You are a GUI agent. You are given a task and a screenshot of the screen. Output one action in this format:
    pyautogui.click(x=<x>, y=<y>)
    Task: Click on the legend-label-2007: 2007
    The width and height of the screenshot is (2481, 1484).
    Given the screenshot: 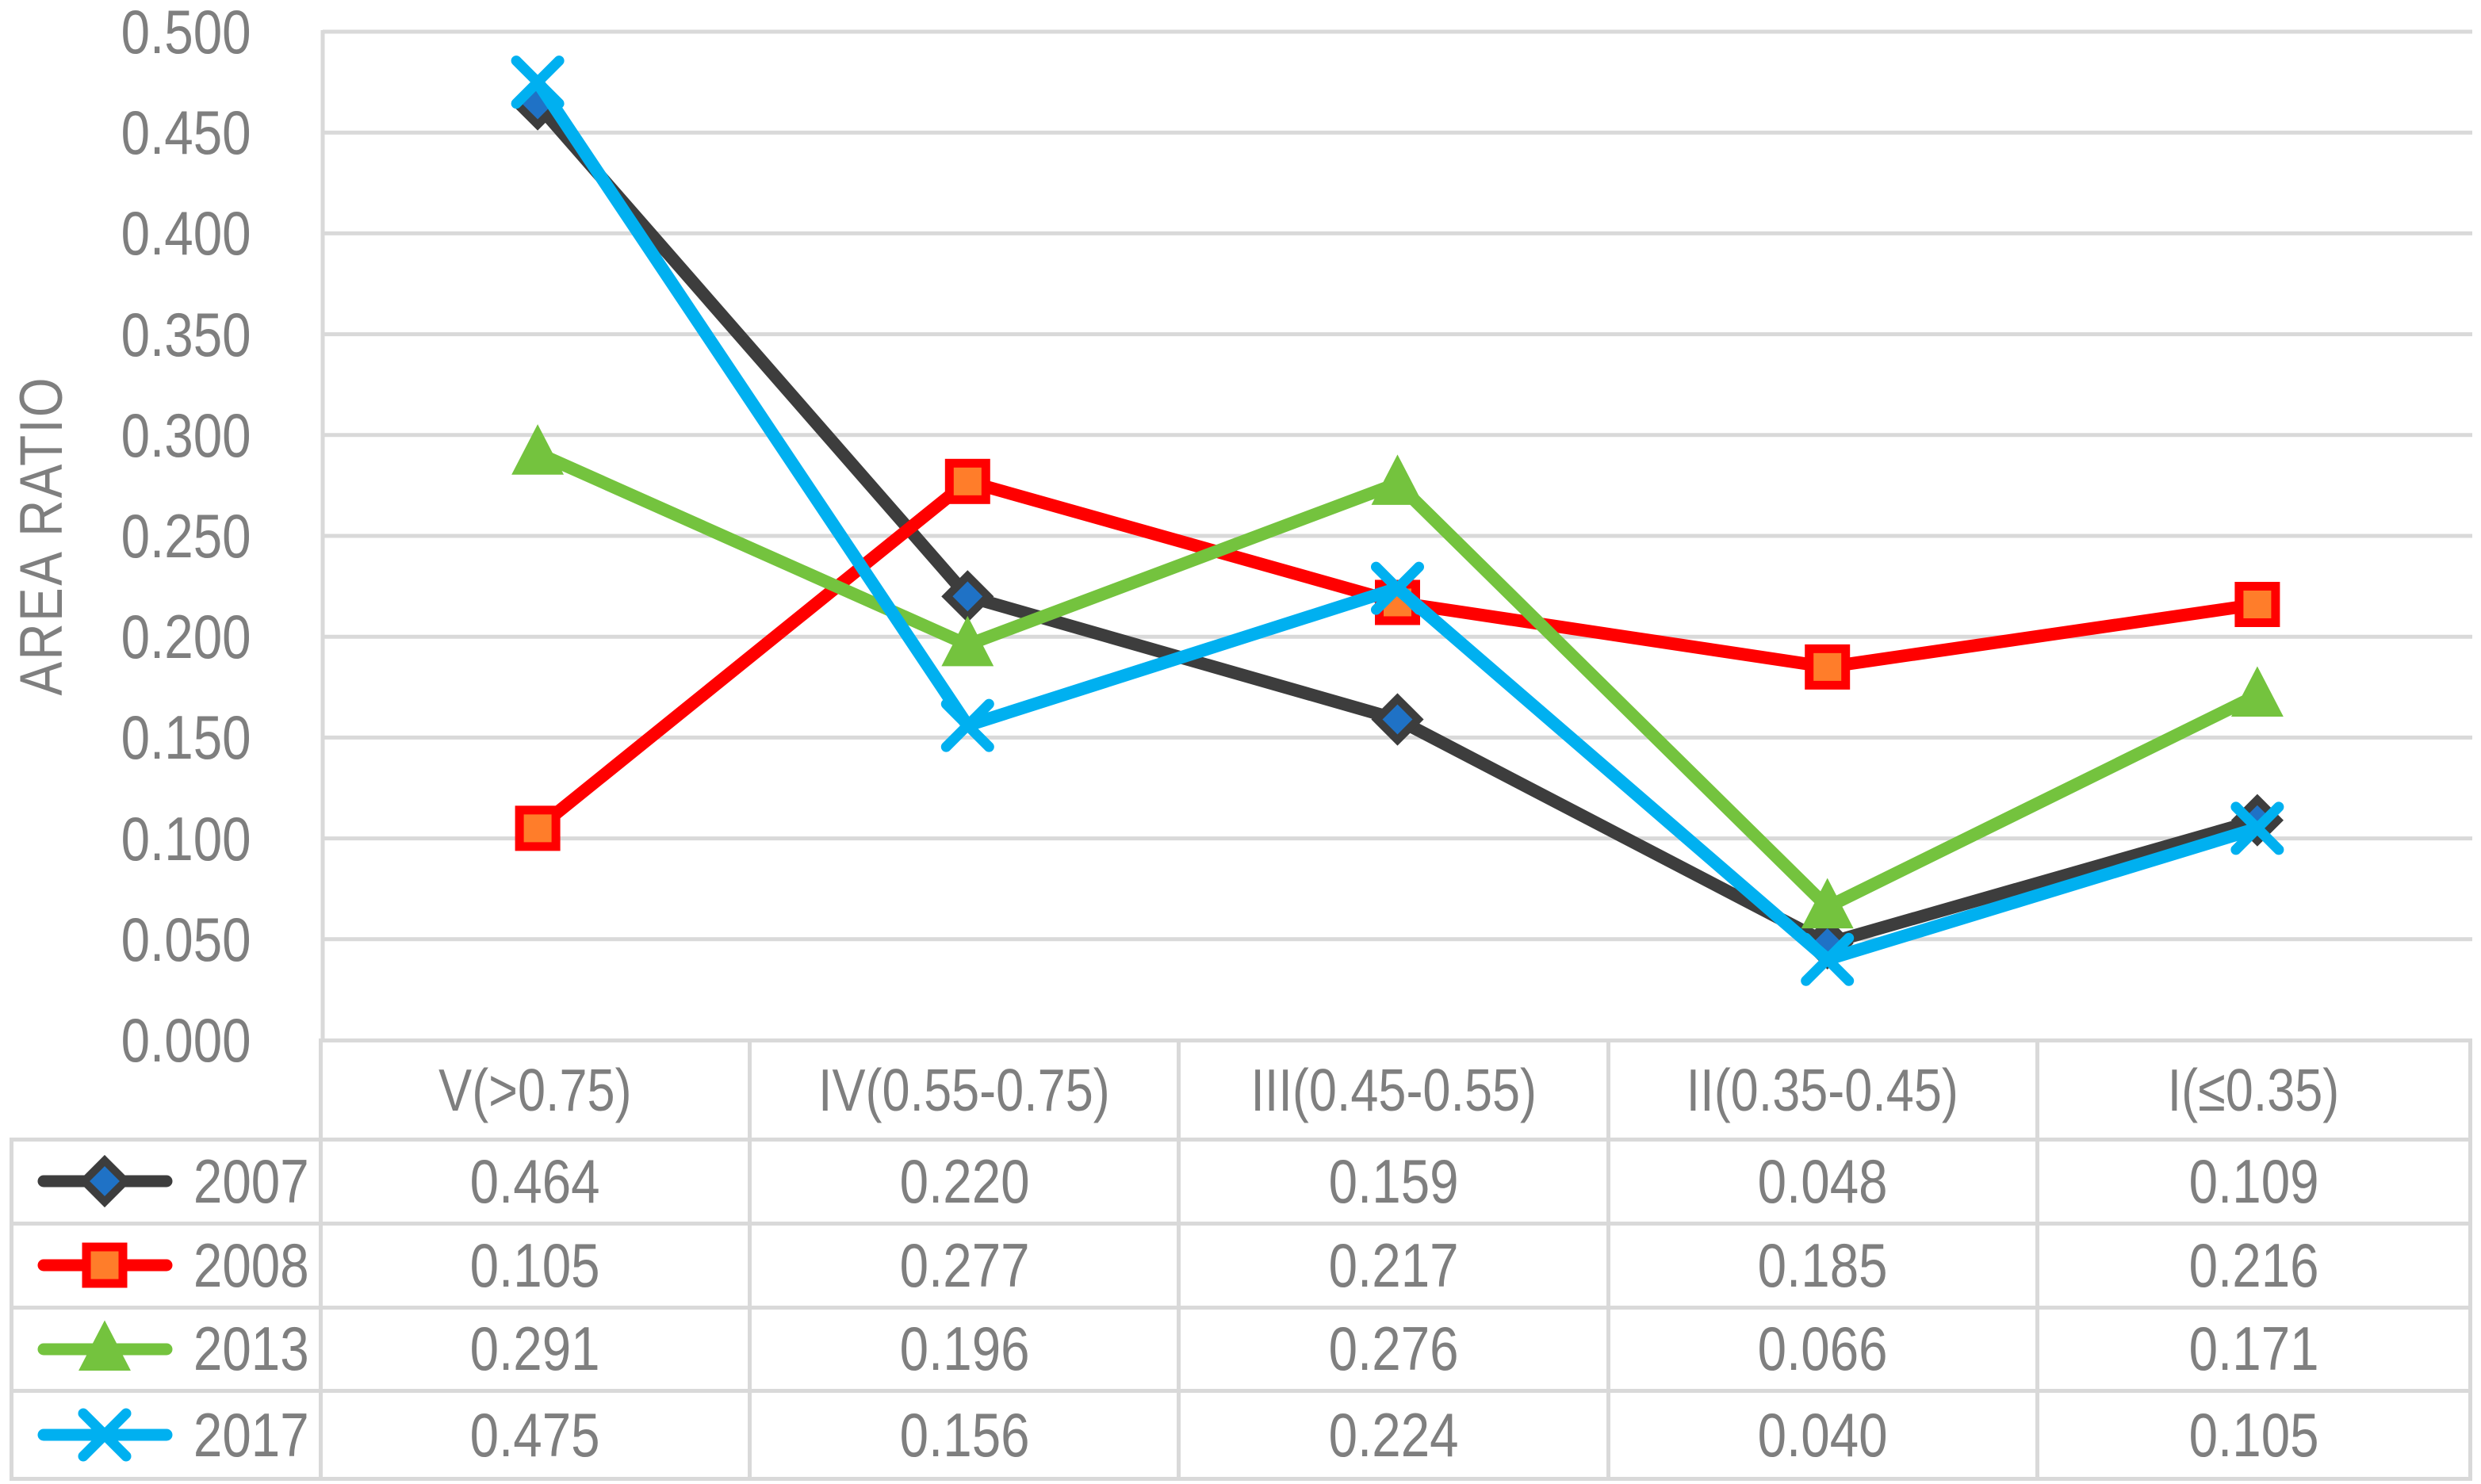 What is the action you would take?
    pyautogui.click(x=251, y=1181)
    